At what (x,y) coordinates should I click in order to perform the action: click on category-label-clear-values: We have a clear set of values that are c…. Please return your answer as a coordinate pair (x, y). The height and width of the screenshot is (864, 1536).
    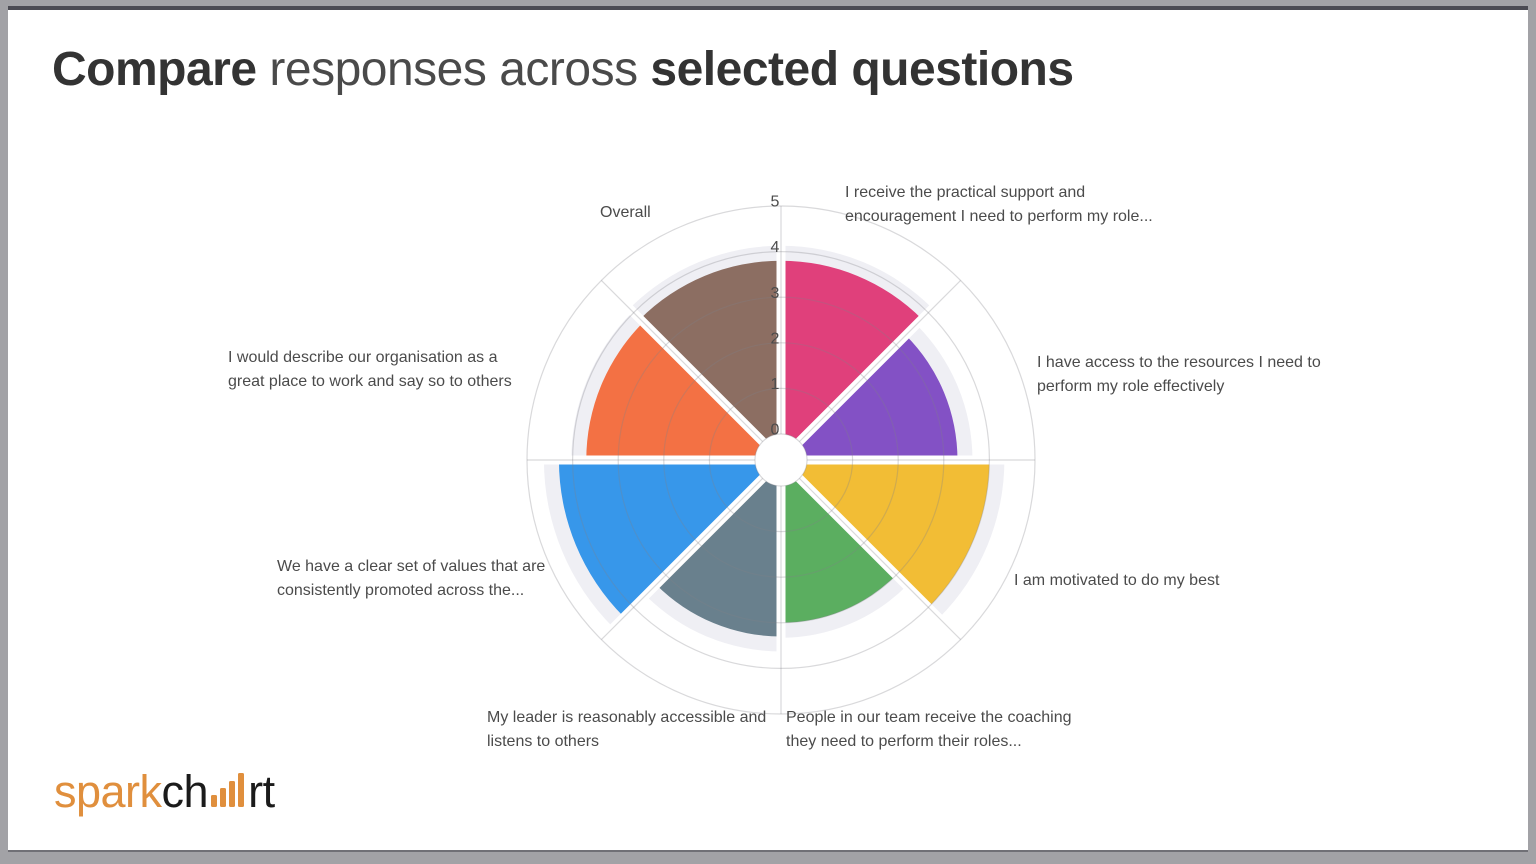
    Looking at the image, I should click on (411, 579).